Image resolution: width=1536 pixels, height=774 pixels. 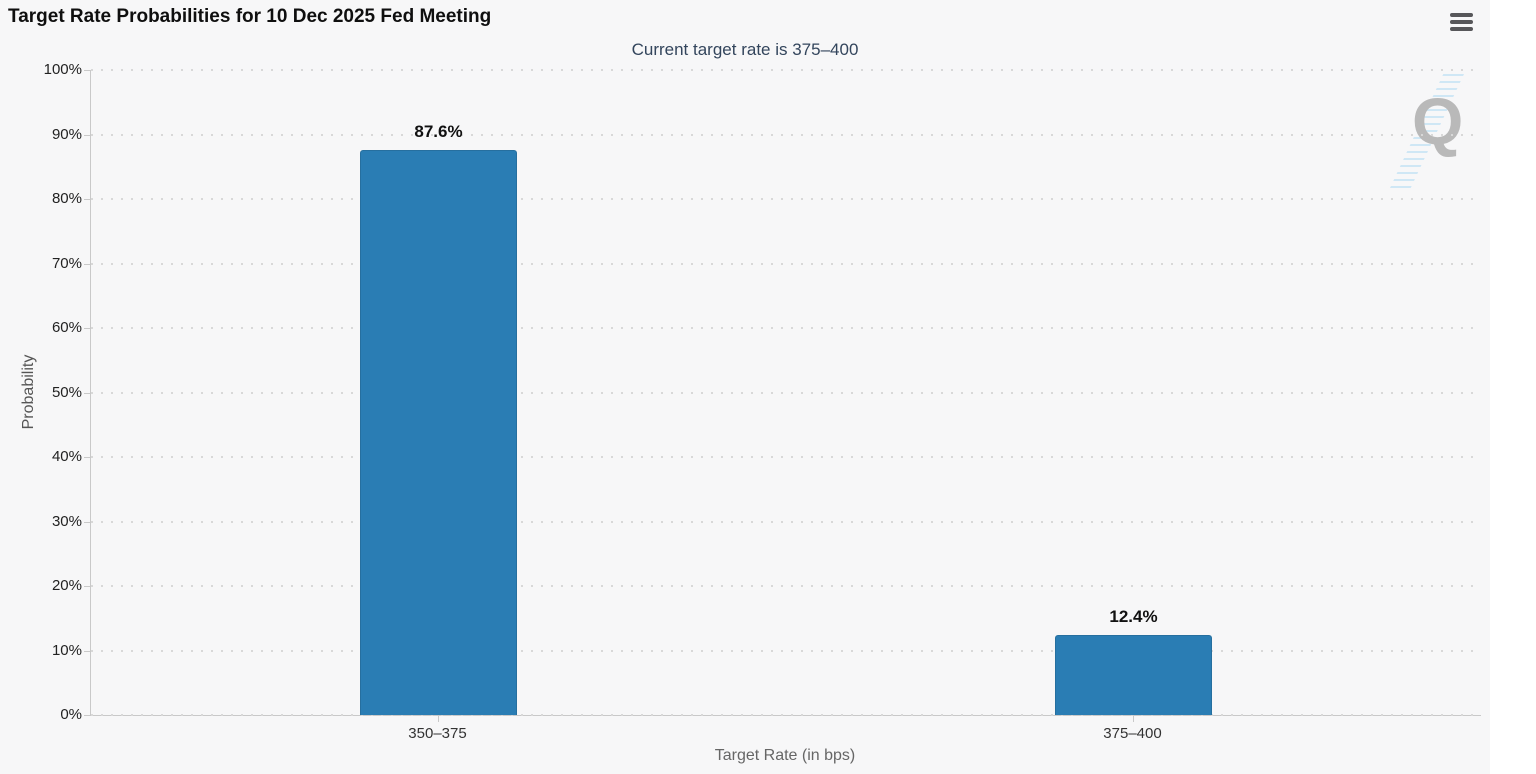 I want to click on x-axis-title: Target Rate (in bps), so click(x=785, y=755).